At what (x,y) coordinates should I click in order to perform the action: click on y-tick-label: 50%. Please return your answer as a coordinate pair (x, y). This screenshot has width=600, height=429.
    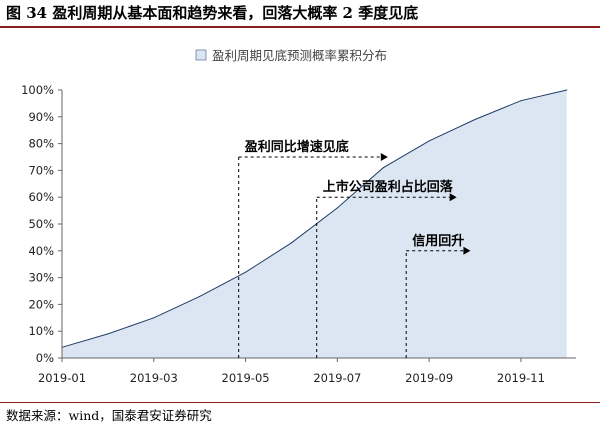
    Looking at the image, I should click on (41, 224).